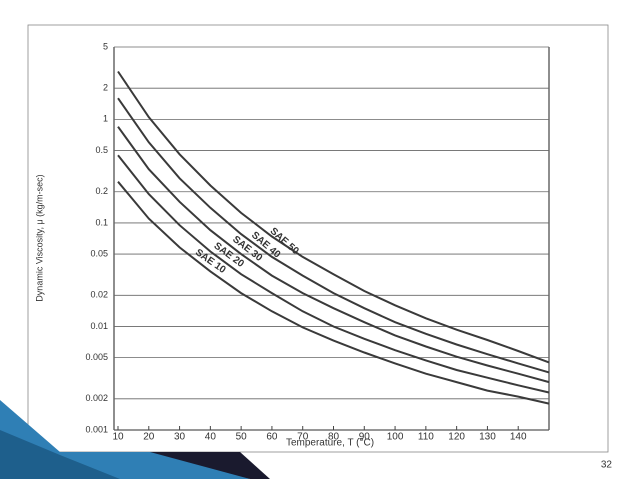 The image size is (638, 479). I want to click on x-tick-label: 120, so click(456, 437).